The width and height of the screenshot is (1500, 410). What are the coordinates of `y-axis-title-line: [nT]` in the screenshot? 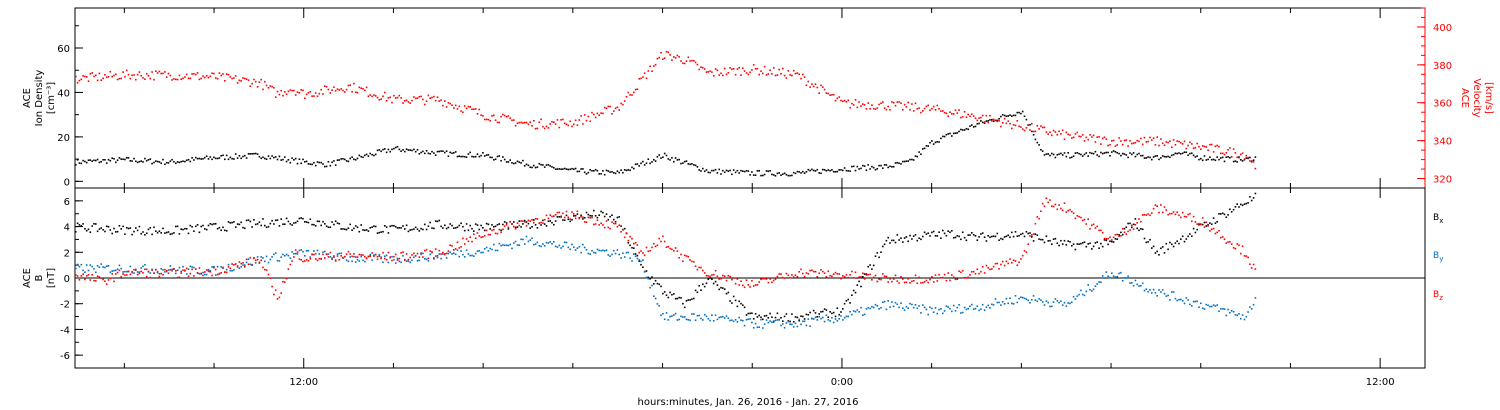 It's located at (51, 278).